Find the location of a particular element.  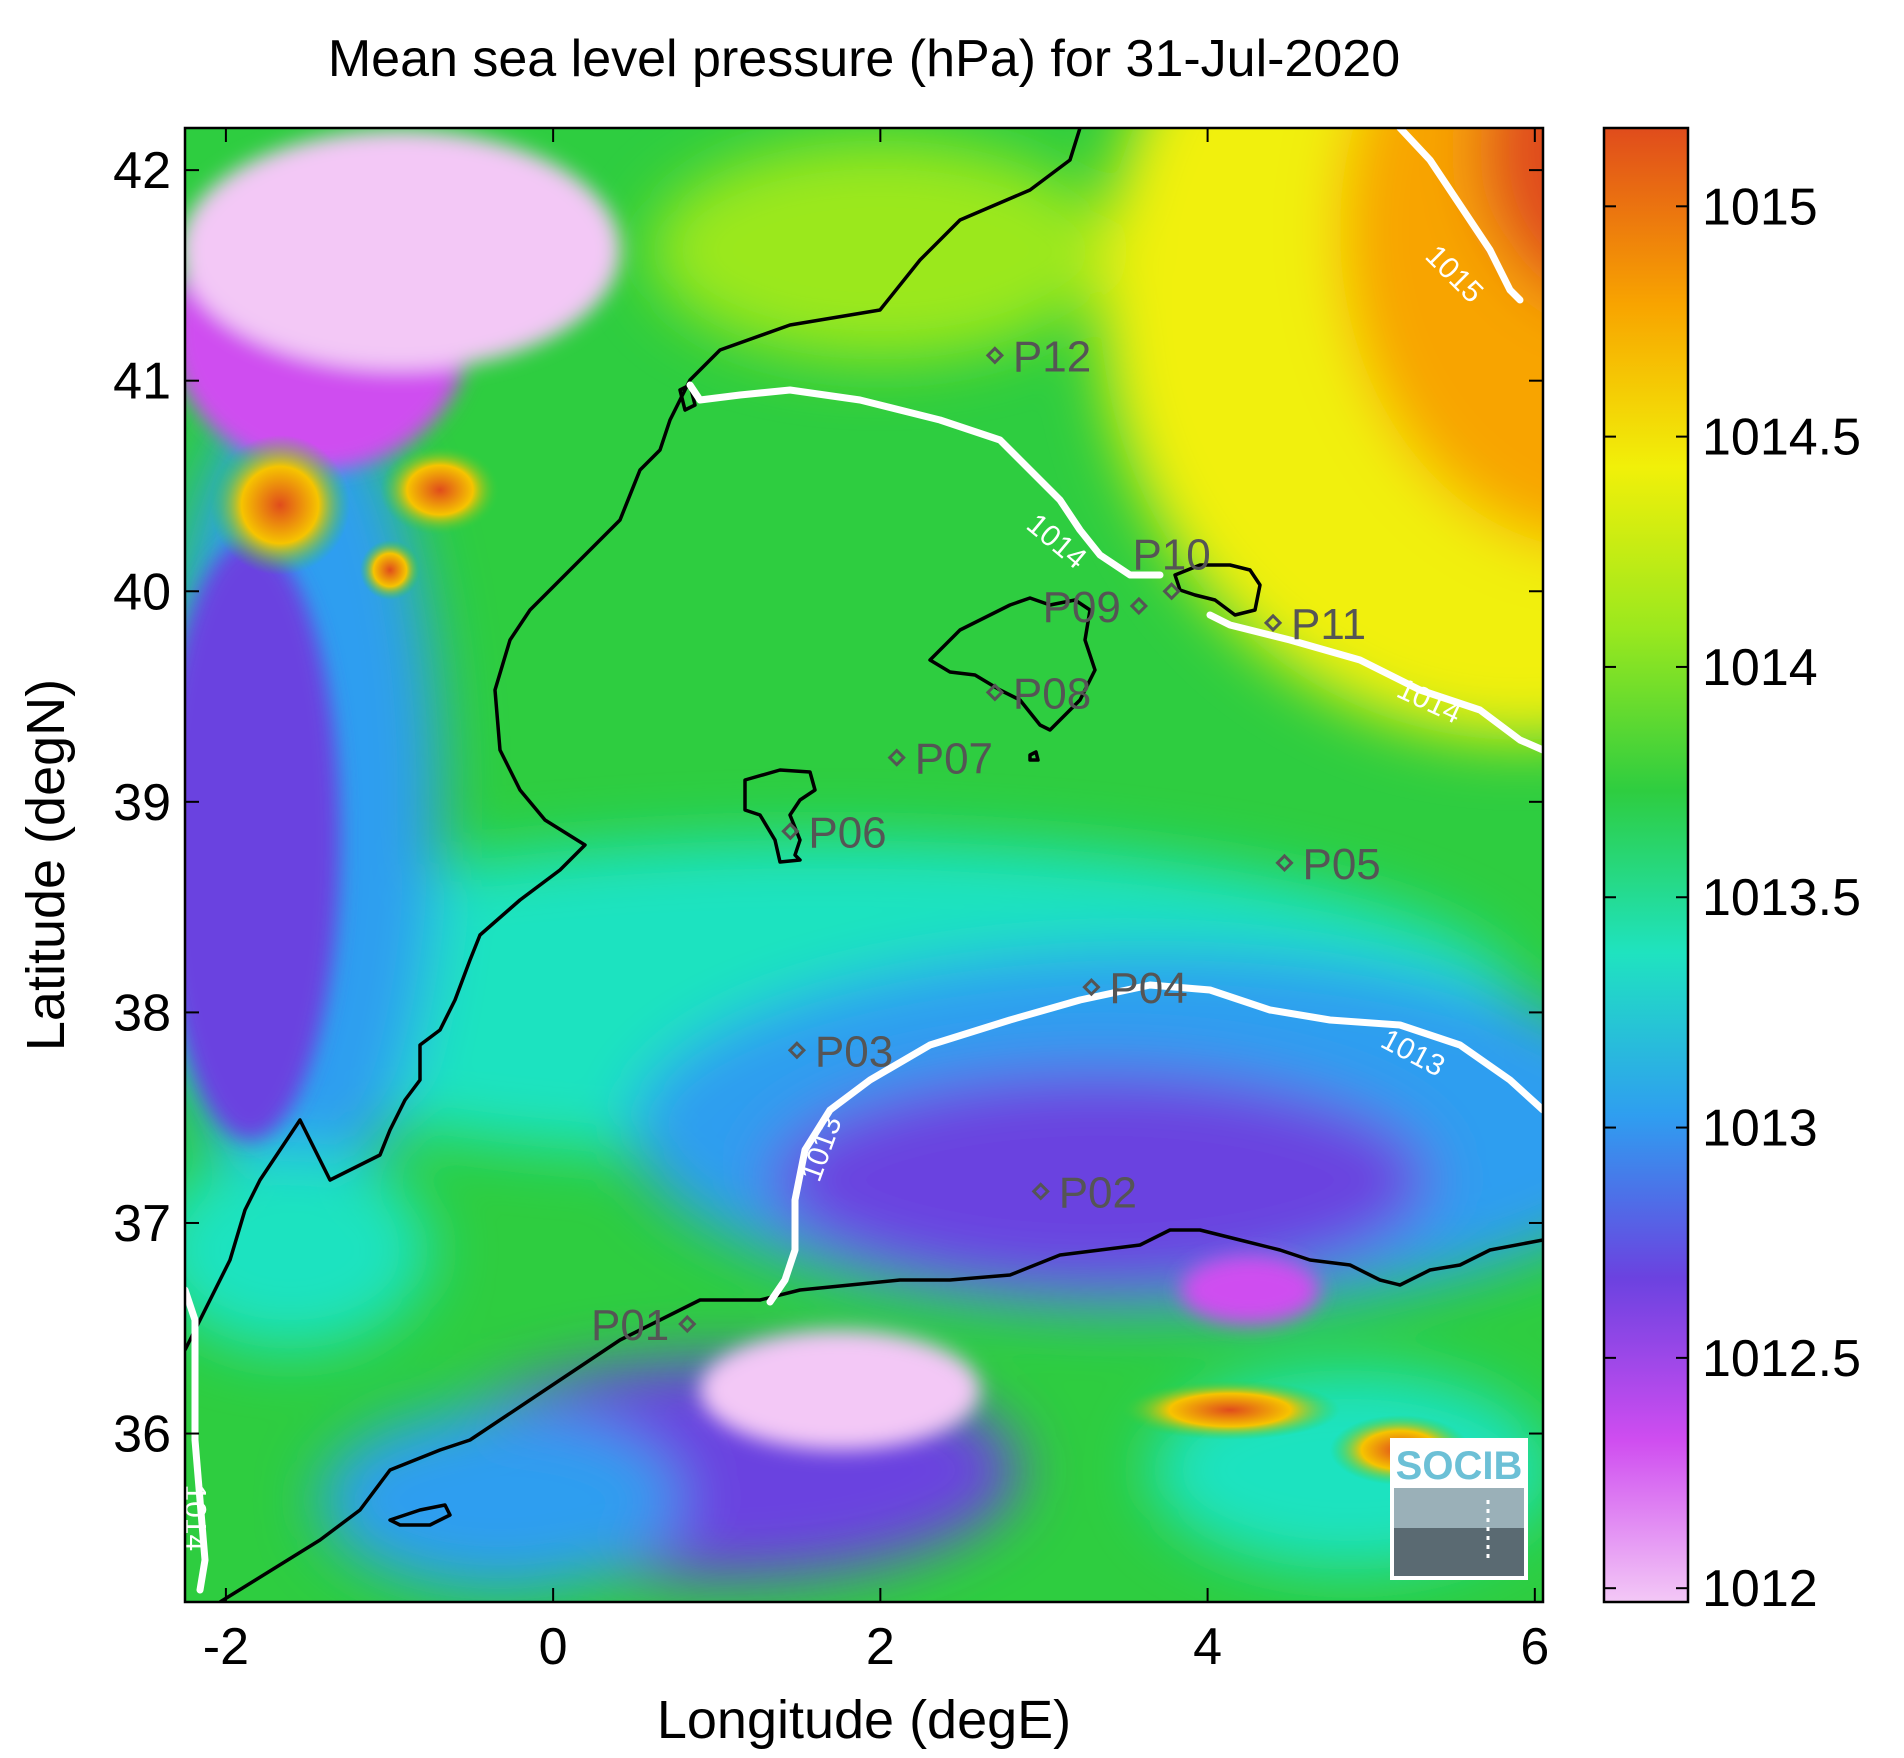

station-point: P02 is located at coordinates (1084, 1192).